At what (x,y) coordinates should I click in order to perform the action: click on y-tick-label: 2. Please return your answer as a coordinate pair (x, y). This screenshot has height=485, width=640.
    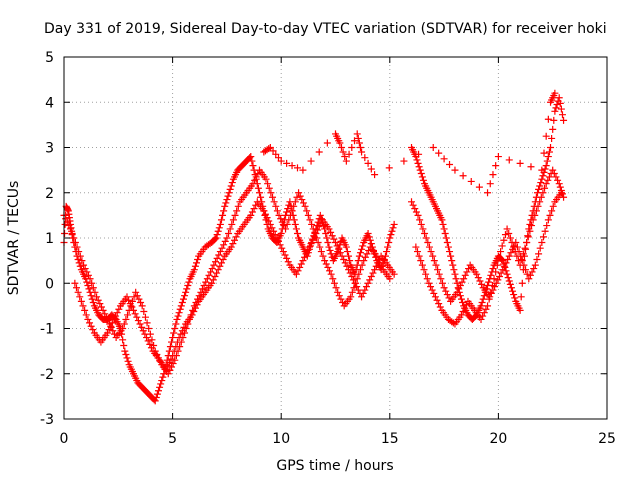
    Looking at the image, I should click on (49, 194).